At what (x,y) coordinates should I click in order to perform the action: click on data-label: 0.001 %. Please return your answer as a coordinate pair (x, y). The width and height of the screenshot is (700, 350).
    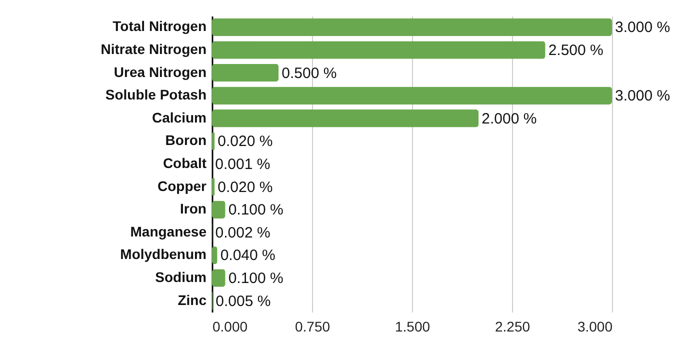
    Looking at the image, I should click on (242, 164).